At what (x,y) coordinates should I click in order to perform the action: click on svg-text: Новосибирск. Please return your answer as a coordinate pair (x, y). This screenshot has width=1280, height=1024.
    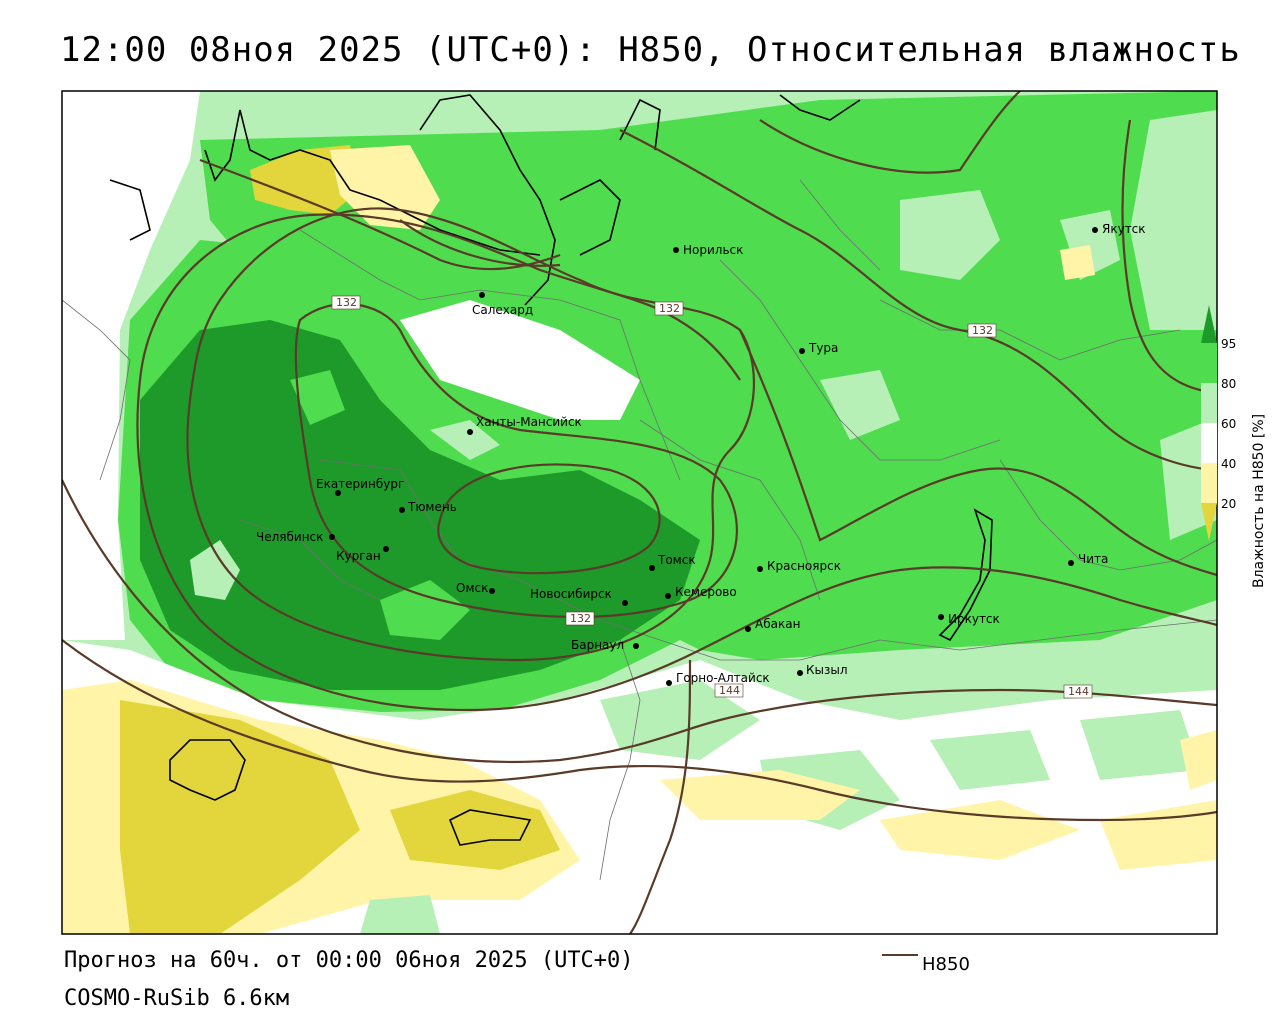
    Looking at the image, I should click on (571, 594).